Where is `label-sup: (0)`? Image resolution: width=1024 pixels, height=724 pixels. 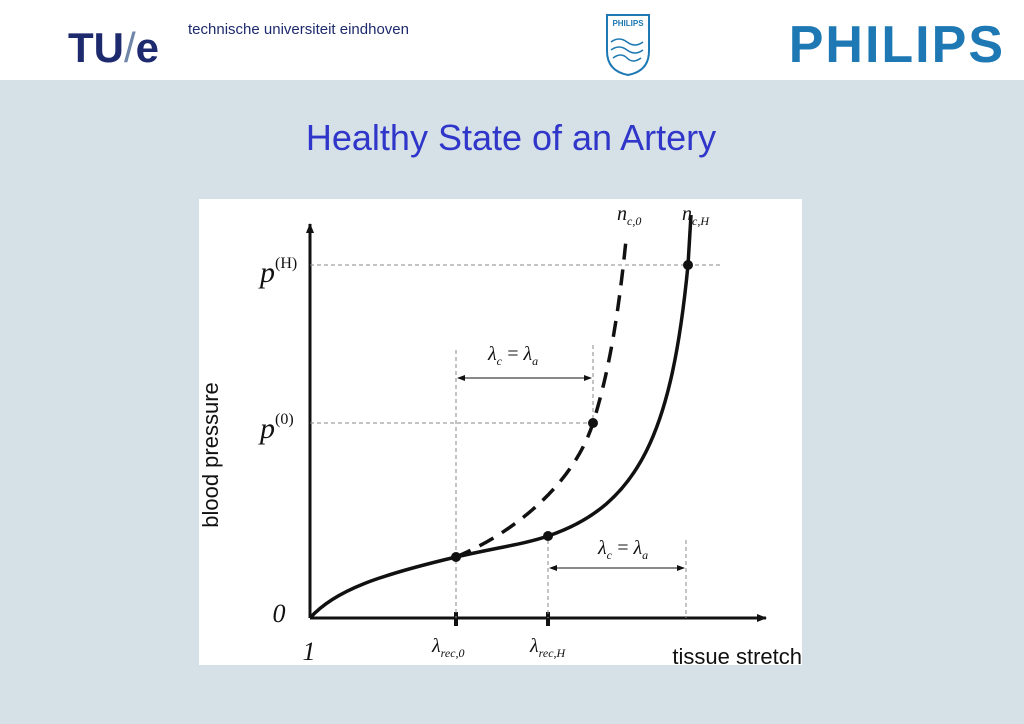
label-sup: (0) is located at coordinates (284, 419).